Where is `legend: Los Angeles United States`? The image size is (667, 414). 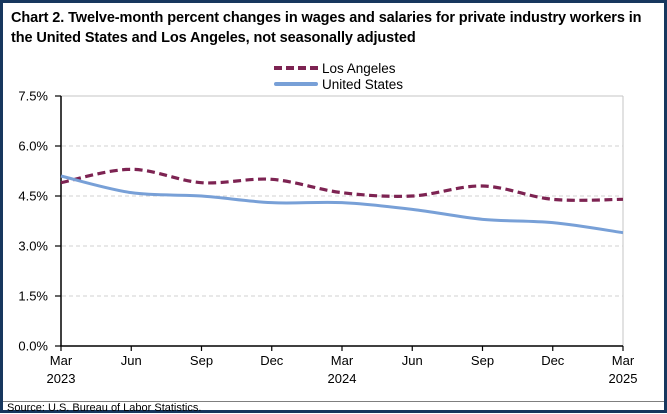
legend: Los Angeles United States is located at coordinates (338, 76).